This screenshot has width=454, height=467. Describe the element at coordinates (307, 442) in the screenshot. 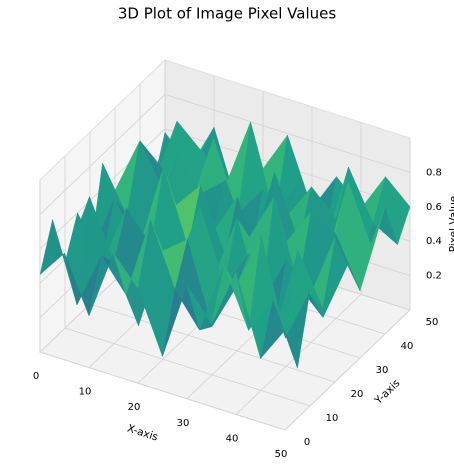

I see `y-tick-label: 0` at that location.